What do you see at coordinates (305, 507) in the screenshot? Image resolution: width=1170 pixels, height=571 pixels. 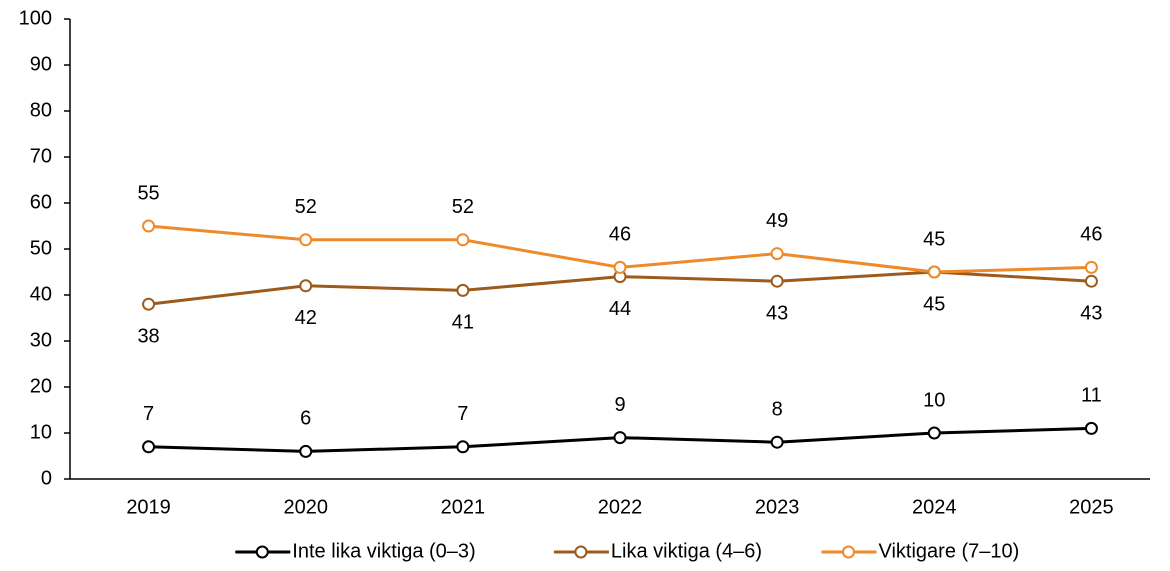 I see `x-tick-label: 2020` at bounding box center [305, 507].